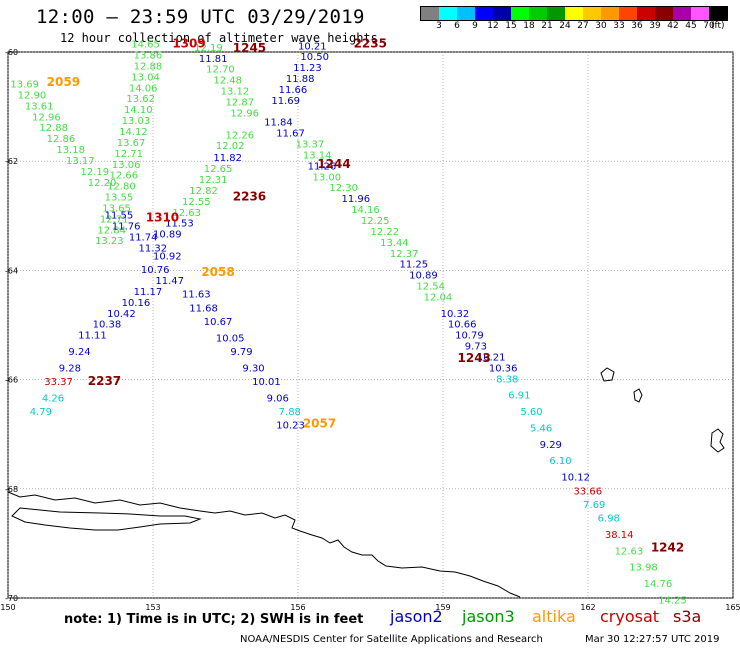 The height and width of the screenshot is (650, 740). I want to click on wave-height-value: 12.88, so click(53, 128).